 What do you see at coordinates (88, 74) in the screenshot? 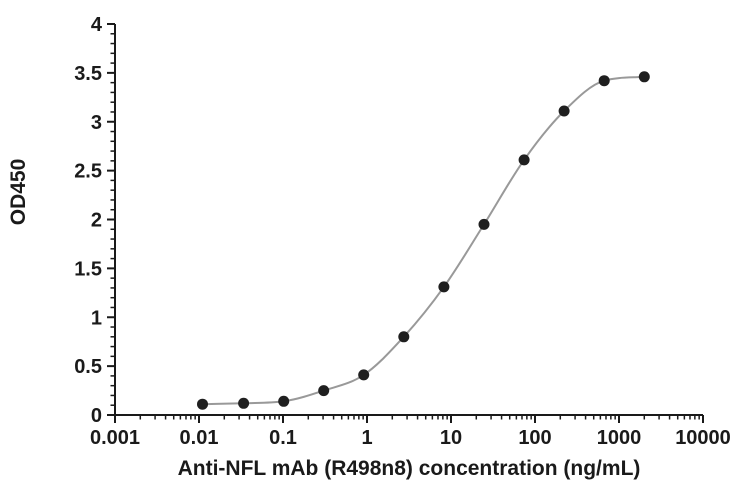
I see `y-tick-label: 3.5` at bounding box center [88, 74].